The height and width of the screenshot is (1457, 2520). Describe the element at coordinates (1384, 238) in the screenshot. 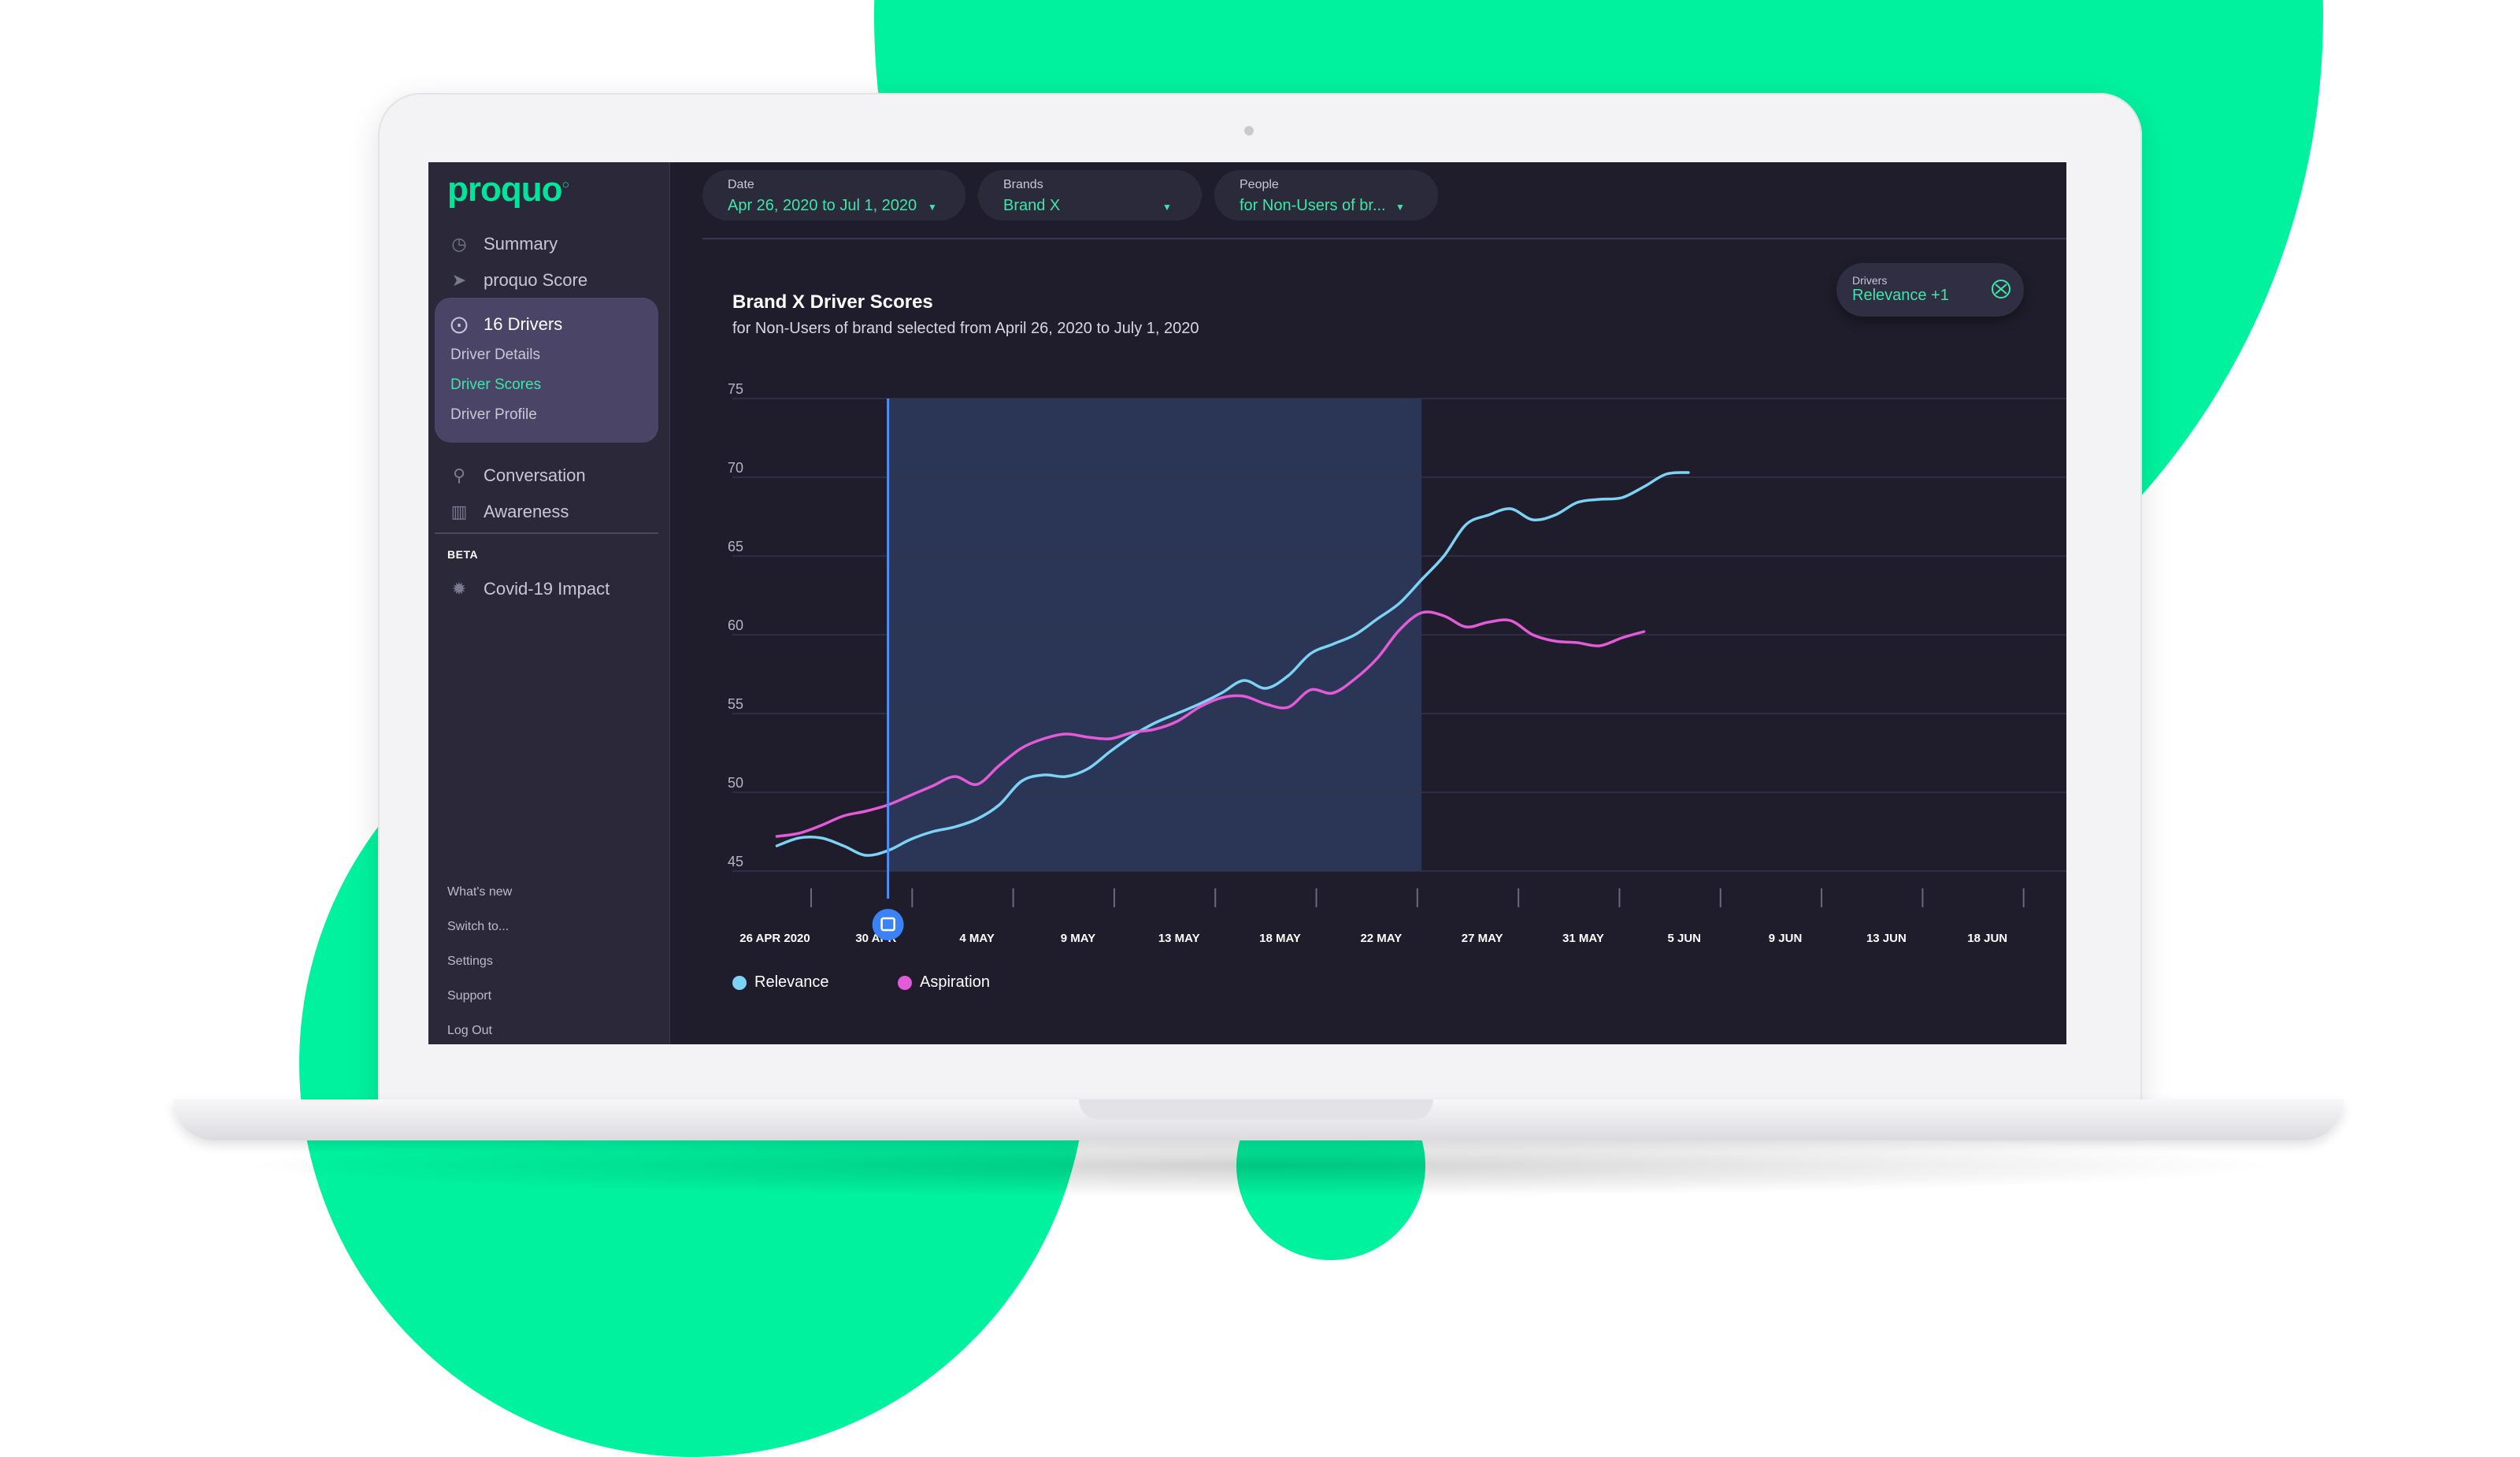

I see `filter-bar-divider` at that location.